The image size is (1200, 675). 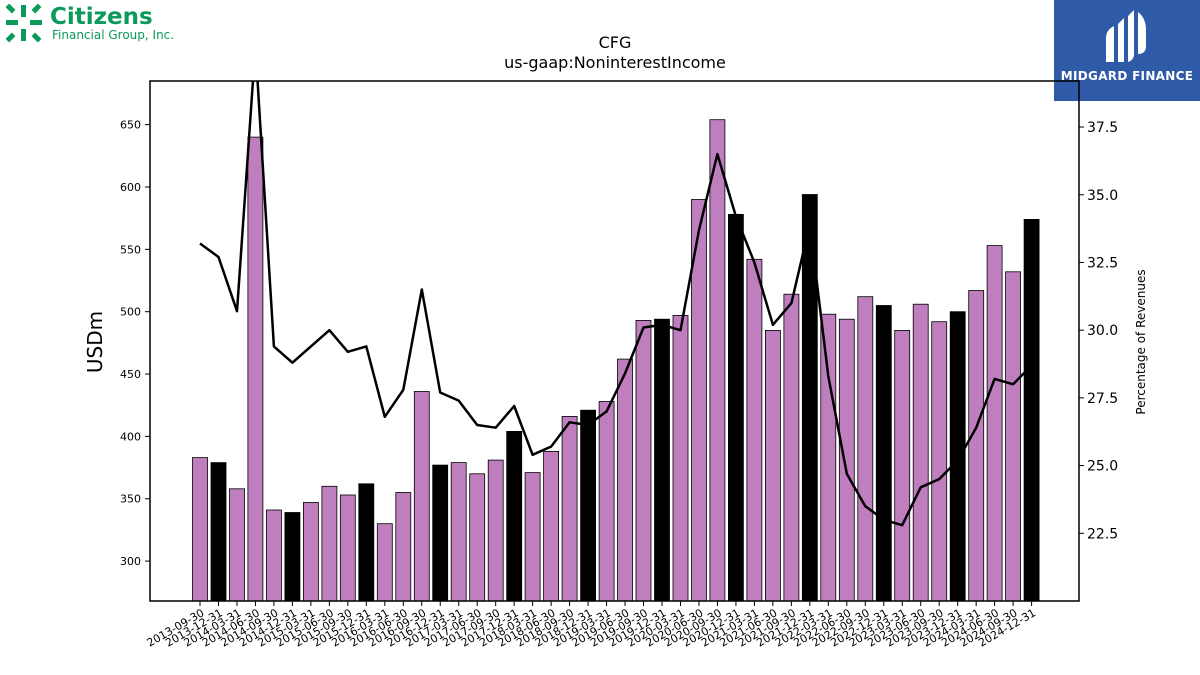 What do you see at coordinates (1102, 467) in the screenshot?
I see `y2-tick-label-25.0: 25.0` at bounding box center [1102, 467].